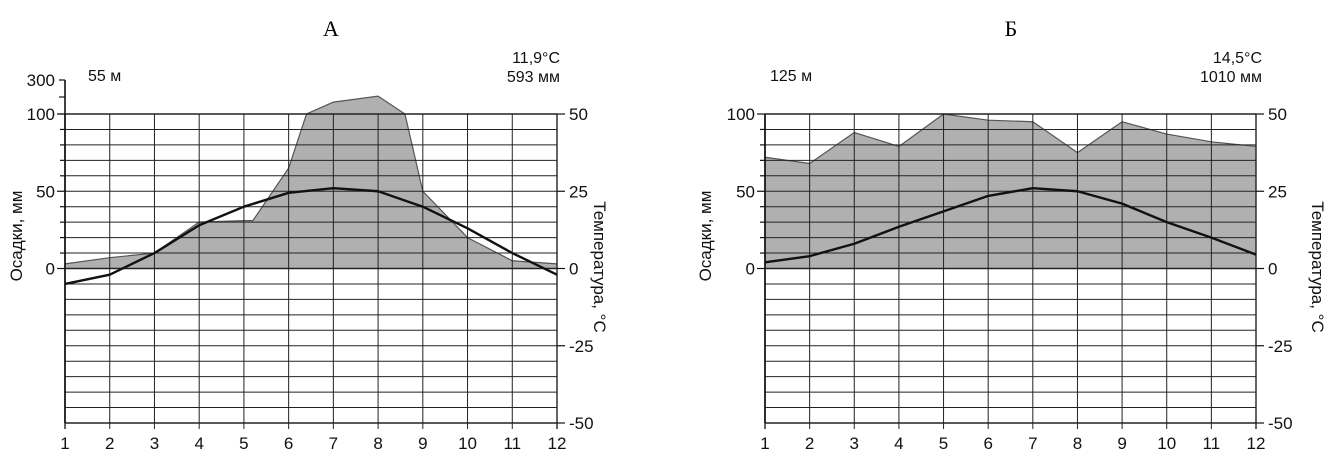  Describe the element at coordinates (41, 80) in the screenshot. I see `y-axis-left-tick-label: 300` at that location.